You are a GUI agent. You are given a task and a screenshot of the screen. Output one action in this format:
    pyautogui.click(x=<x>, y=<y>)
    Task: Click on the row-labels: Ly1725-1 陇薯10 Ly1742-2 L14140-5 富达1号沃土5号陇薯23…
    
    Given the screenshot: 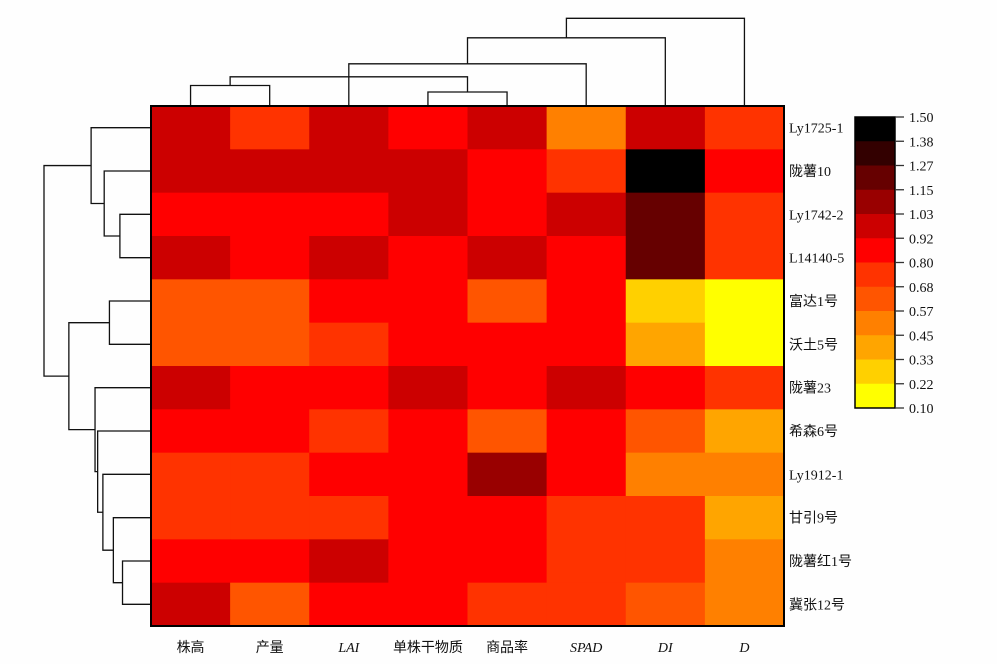 What is the action you would take?
    pyautogui.click(x=820, y=368)
    